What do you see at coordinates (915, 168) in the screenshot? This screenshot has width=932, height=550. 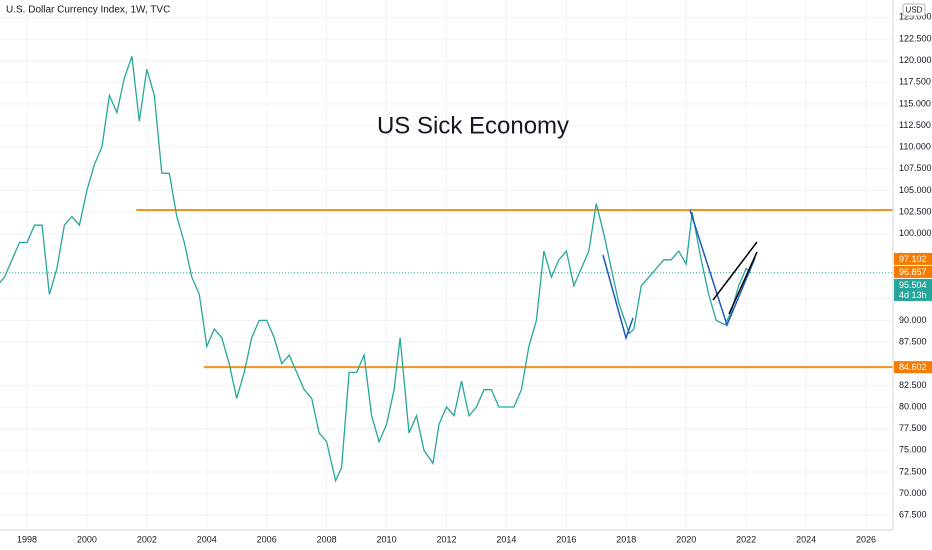 I see `y-tick-label: 107.500` at bounding box center [915, 168].